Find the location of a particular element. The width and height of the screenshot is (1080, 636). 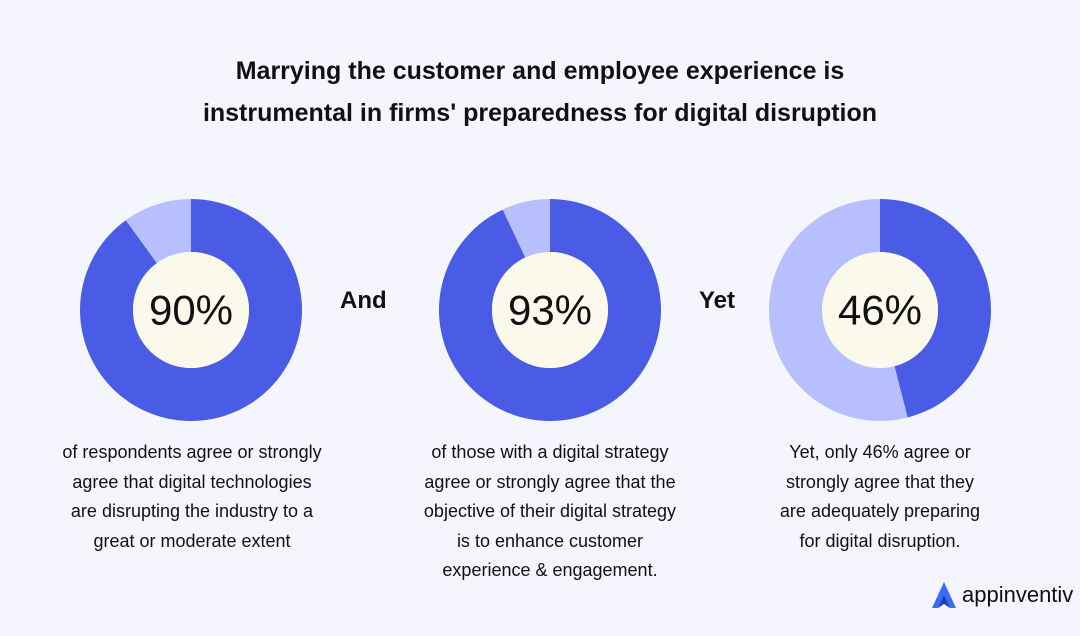

brand-name: appinventiv is located at coordinates (1018, 594).